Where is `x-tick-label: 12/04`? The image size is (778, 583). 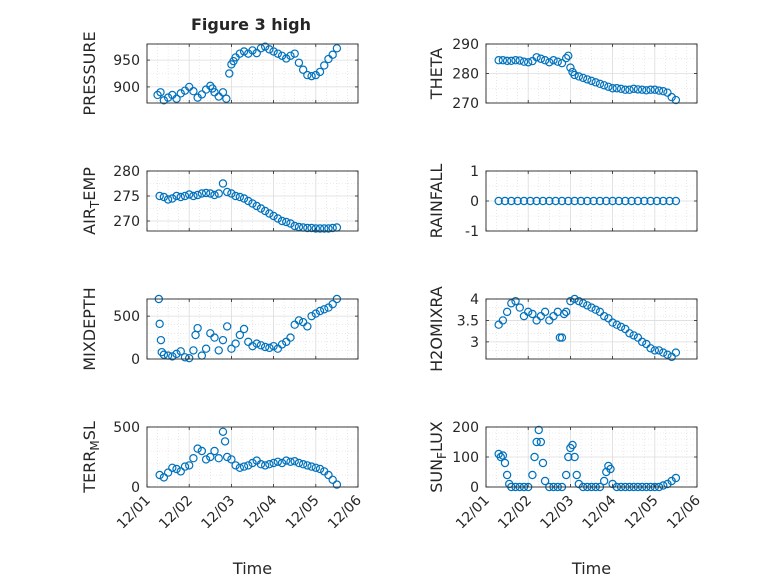 x-tick-label: 12/04 is located at coordinates (600, 512).